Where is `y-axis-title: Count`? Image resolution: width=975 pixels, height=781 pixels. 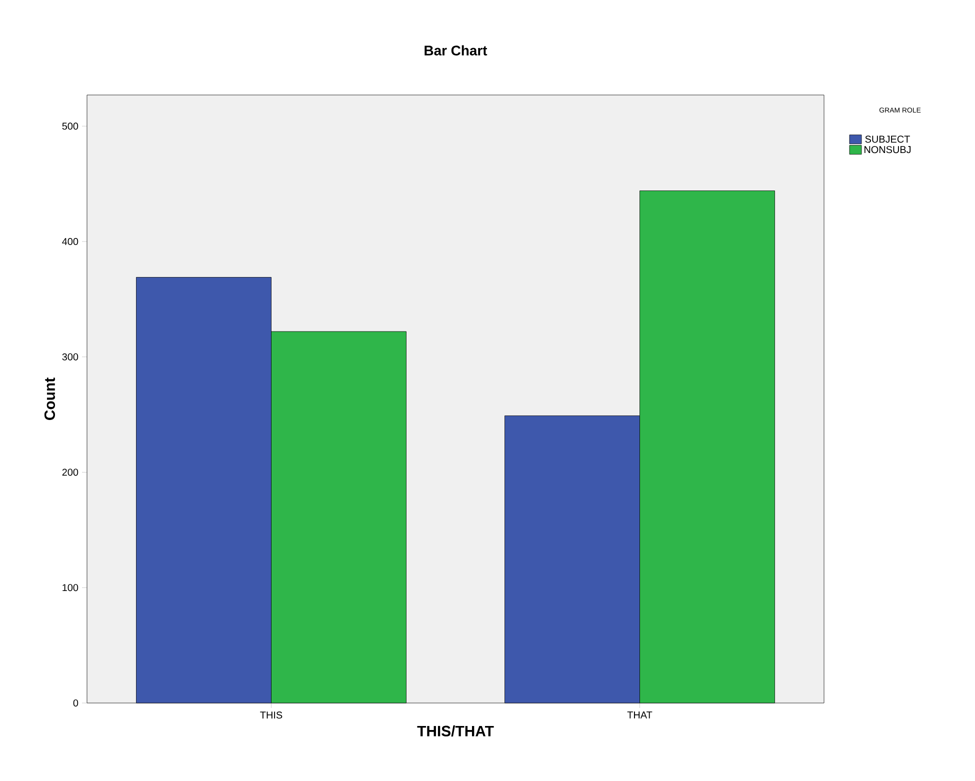
y-axis-title: Count is located at coordinates (50, 399).